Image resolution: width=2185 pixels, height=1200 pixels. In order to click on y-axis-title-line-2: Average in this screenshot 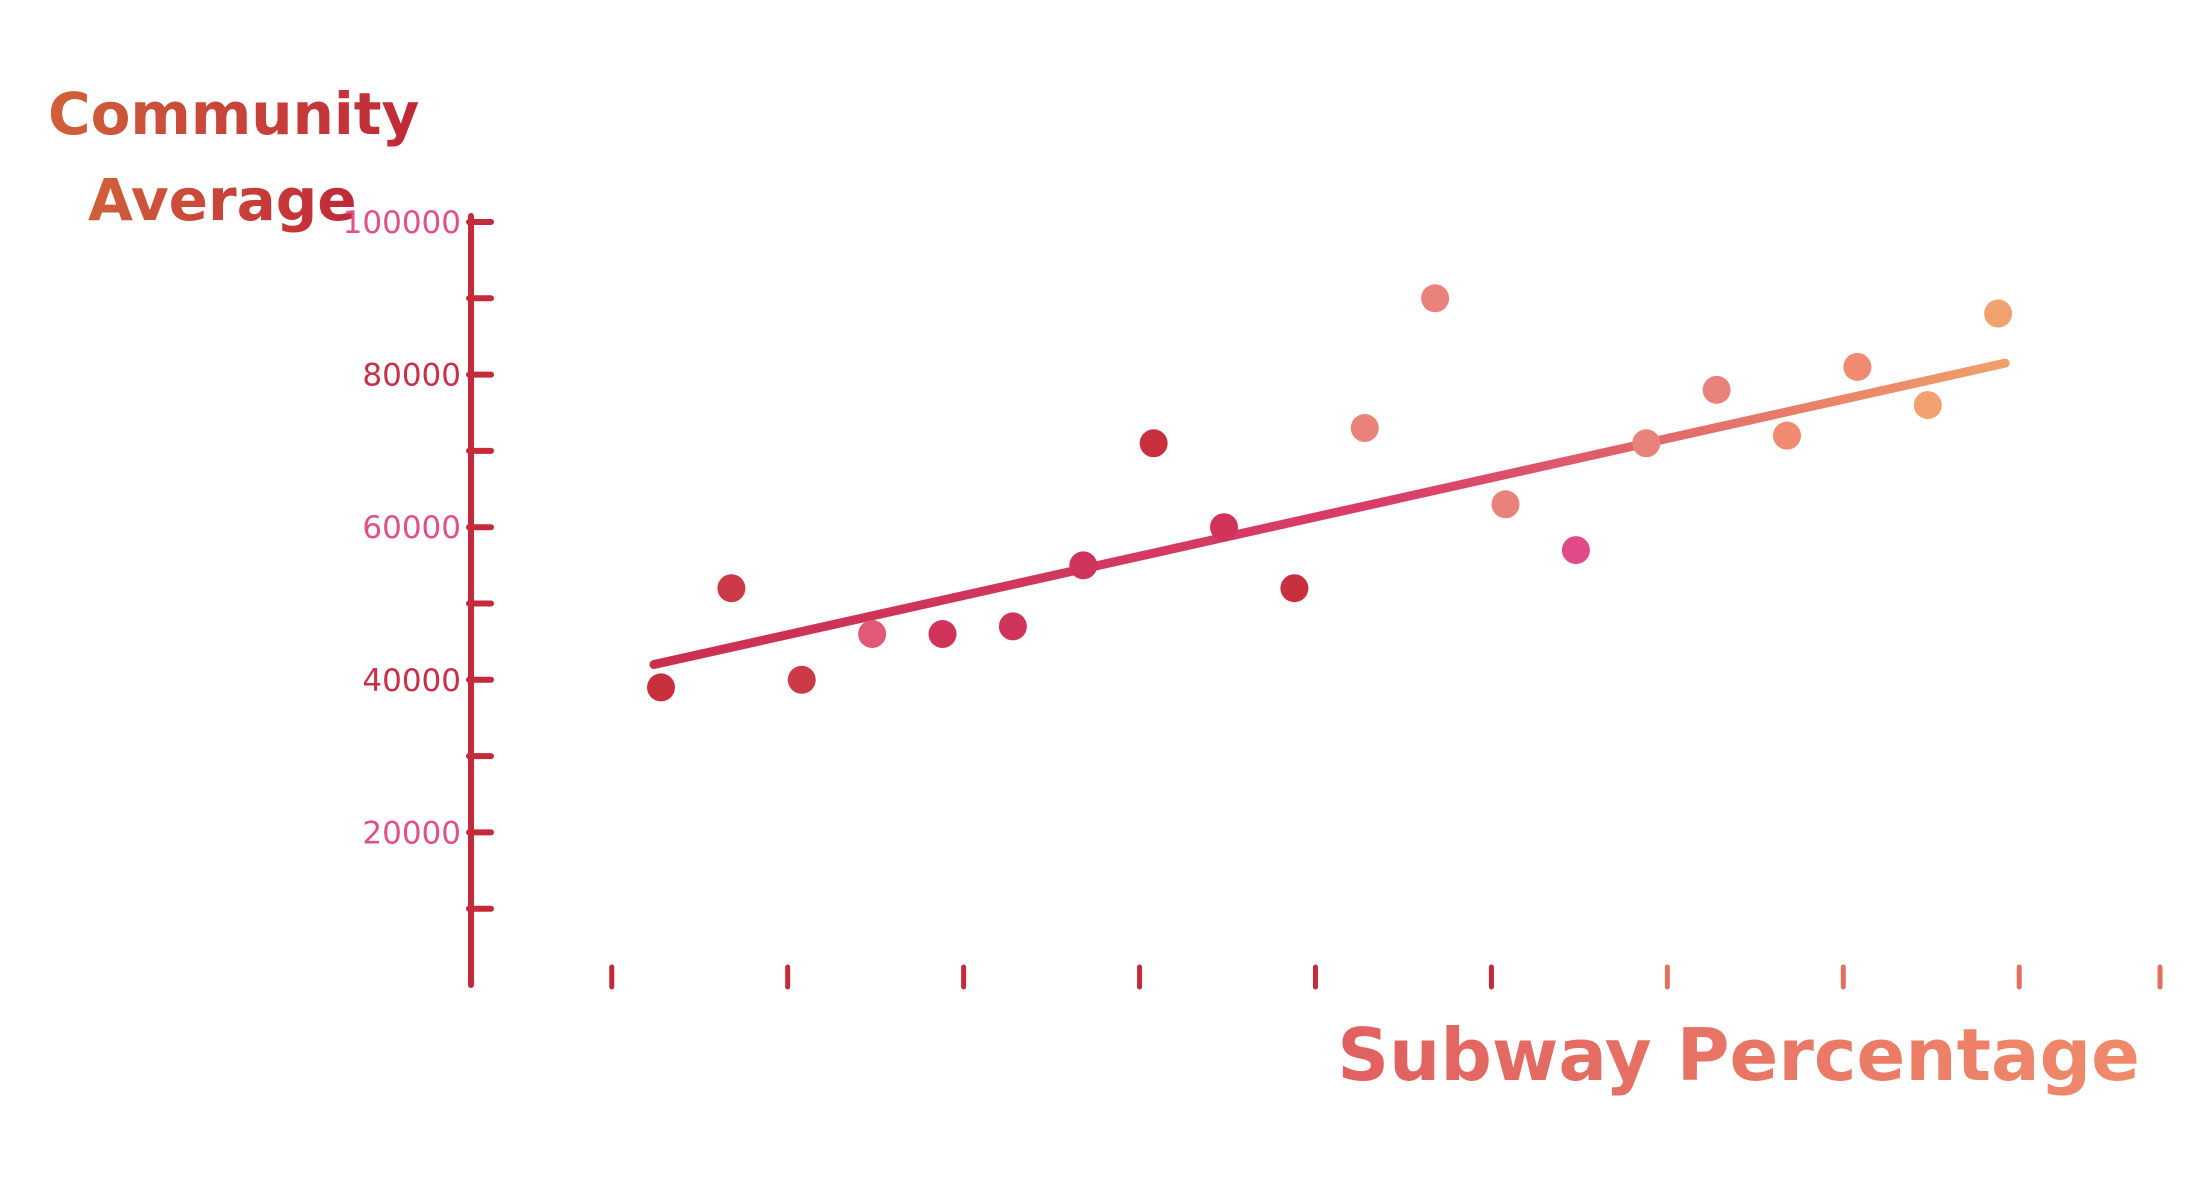, I will do `click(222, 200)`.